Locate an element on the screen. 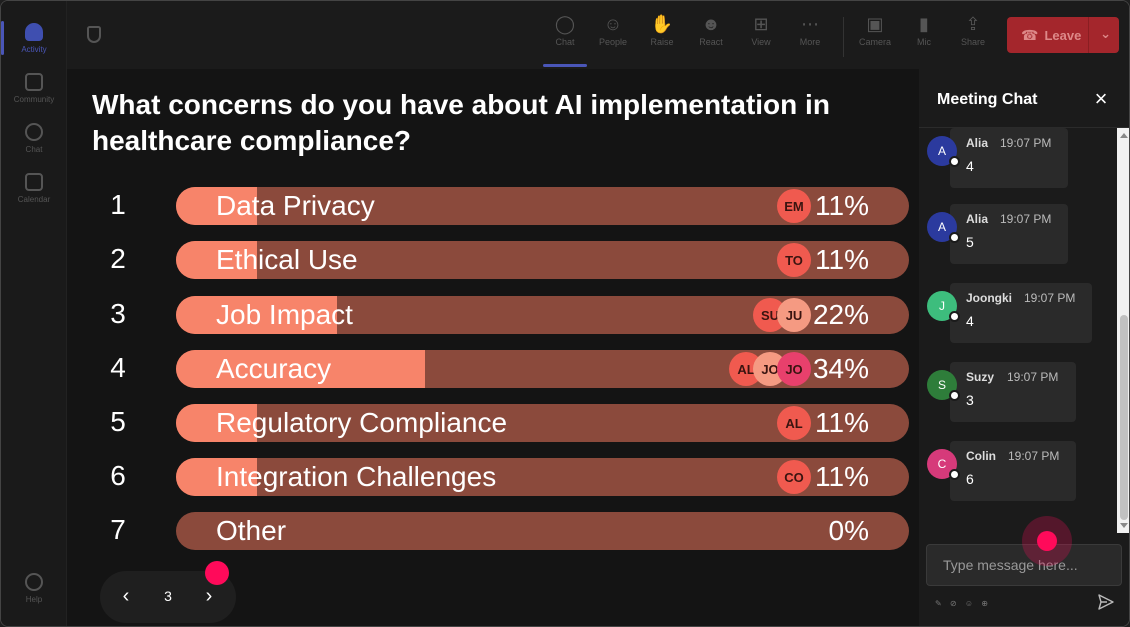 This screenshot has height=627, width=1130. chat-bubble: Joongki 19:07 PM 4 is located at coordinates (1021, 313).